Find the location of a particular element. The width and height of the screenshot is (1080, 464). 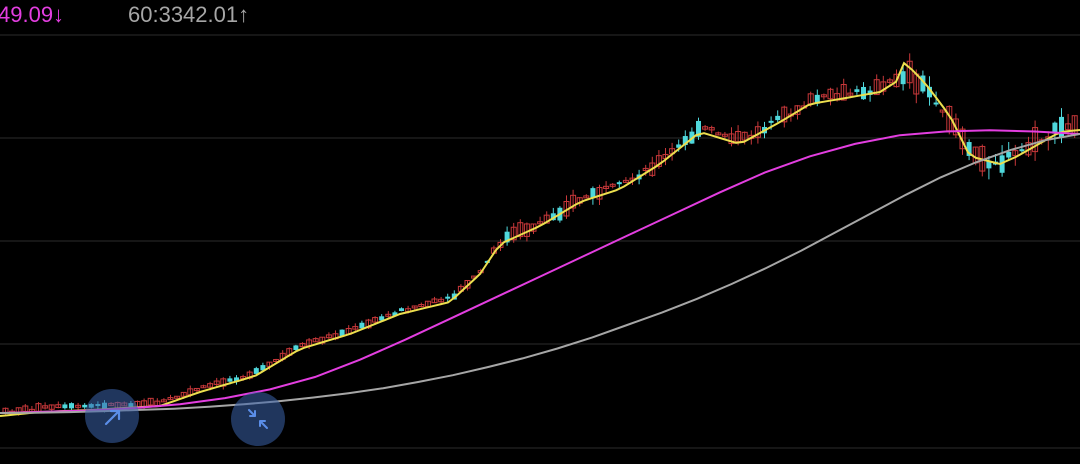

collapse-chart-button is located at coordinates (258, 419).